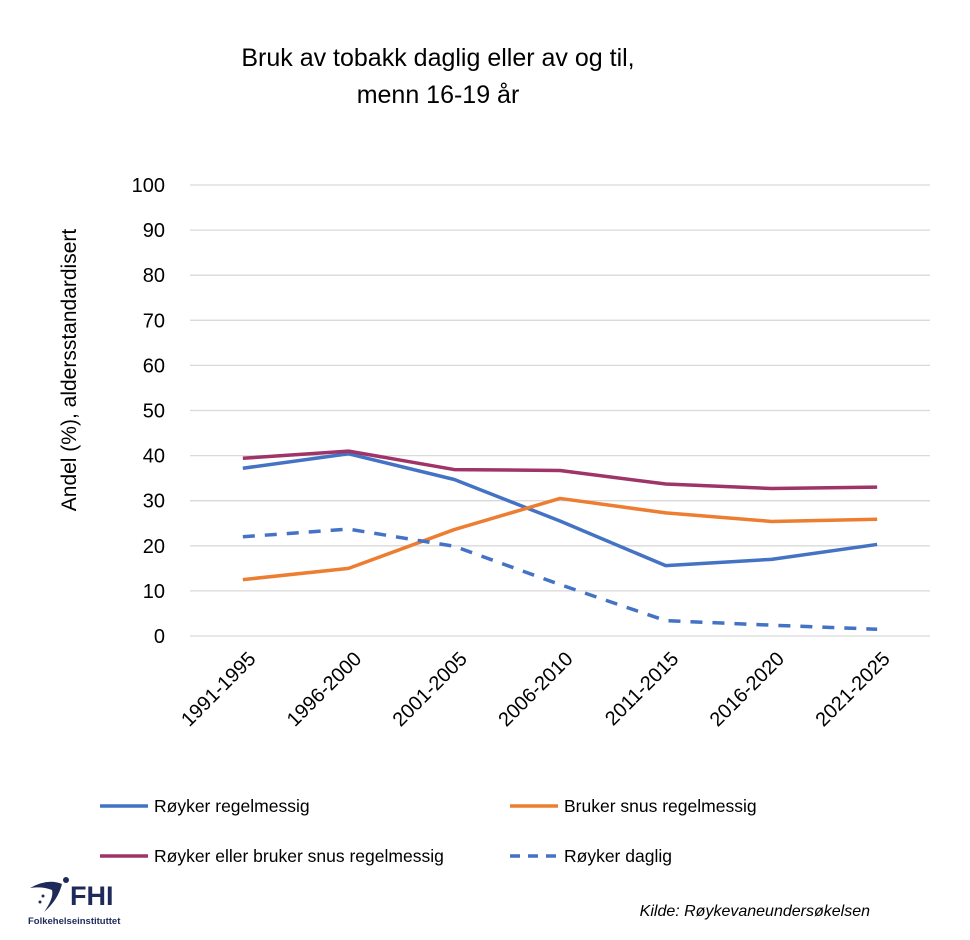 This screenshot has width=970, height=940. What do you see at coordinates (642, 689) in the screenshot?
I see `x-tick-label: 2011-2015` at bounding box center [642, 689].